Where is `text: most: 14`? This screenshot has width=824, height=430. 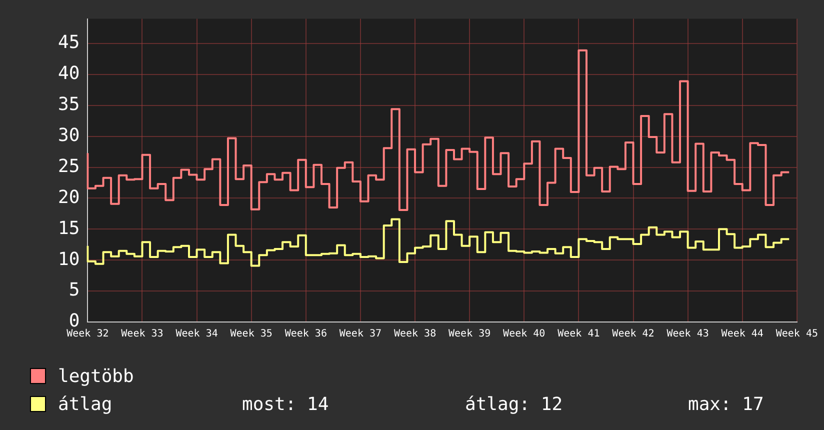
text: most: 14 is located at coordinates (286, 404).